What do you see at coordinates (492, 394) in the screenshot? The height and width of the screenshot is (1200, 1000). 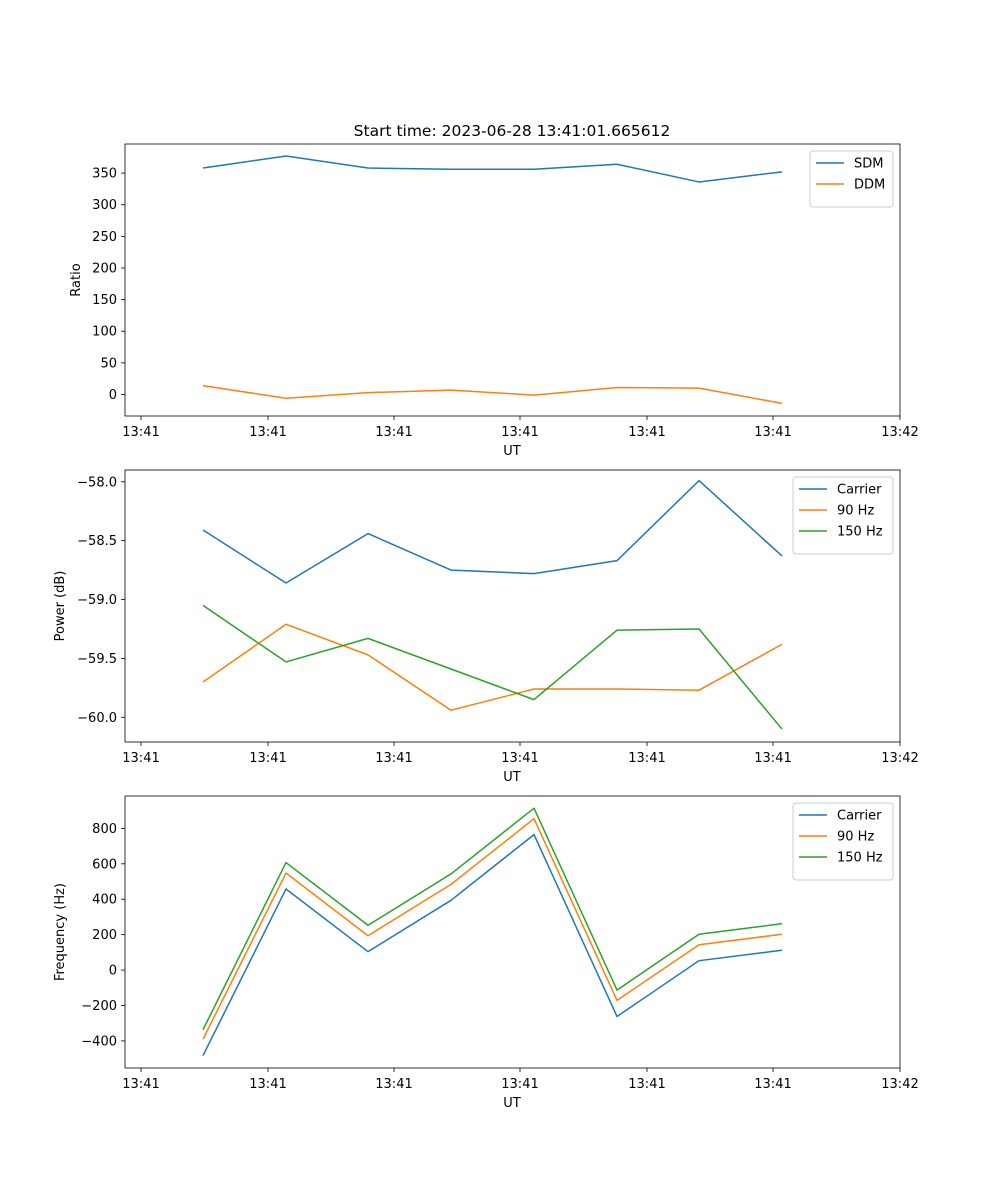 I see `series-line-ddm` at bounding box center [492, 394].